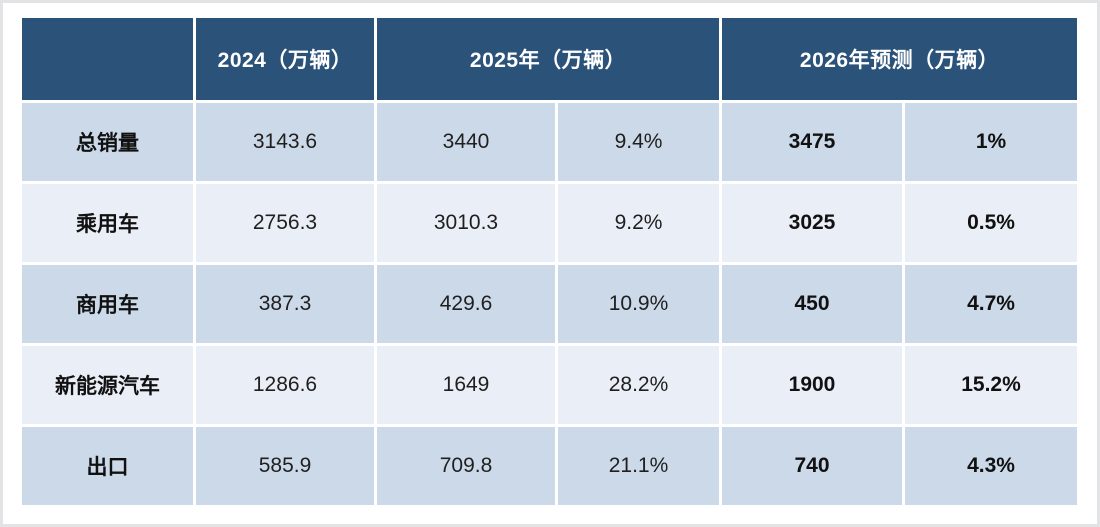 The image size is (1100, 527). What do you see at coordinates (285, 142) in the screenshot?
I see `value-2024: 3143.6` at bounding box center [285, 142].